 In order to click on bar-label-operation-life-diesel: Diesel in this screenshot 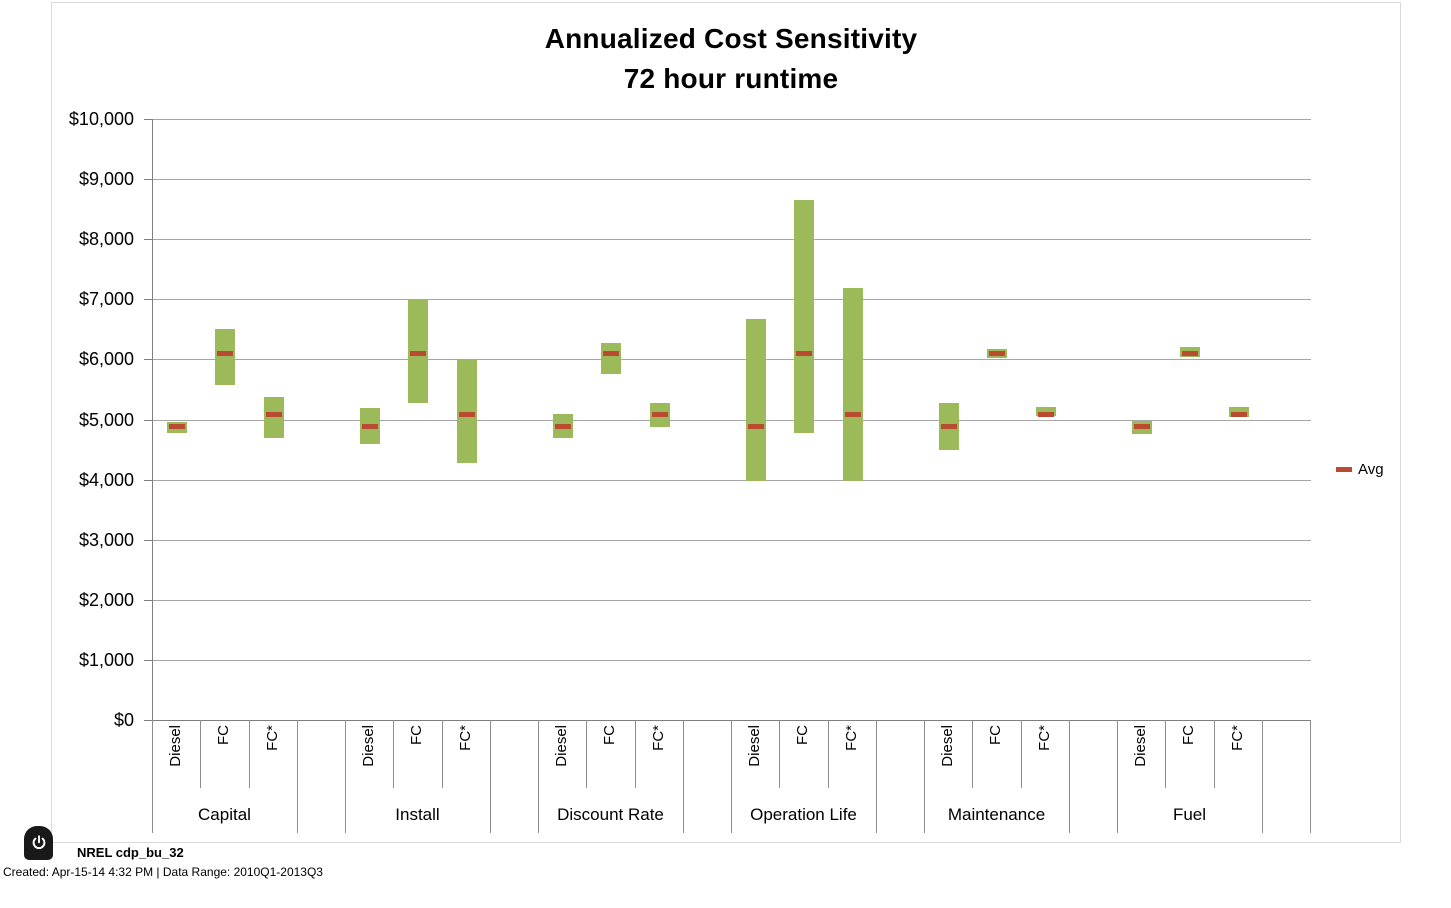, I will do `click(754, 746)`.